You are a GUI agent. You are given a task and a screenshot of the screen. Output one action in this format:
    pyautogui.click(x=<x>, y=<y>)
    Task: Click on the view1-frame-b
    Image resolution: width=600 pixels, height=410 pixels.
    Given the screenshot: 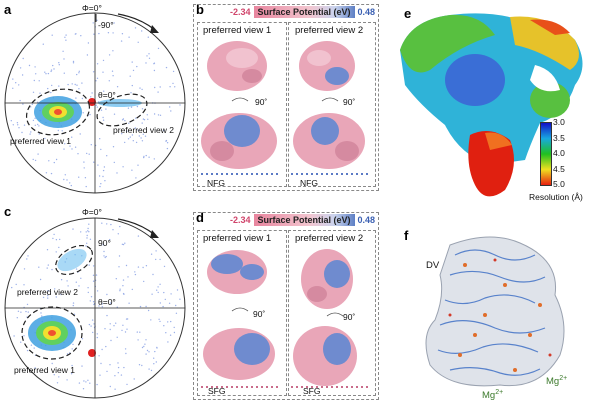 What is the action you would take?
    pyautogui.click(x=242, y=104)
    